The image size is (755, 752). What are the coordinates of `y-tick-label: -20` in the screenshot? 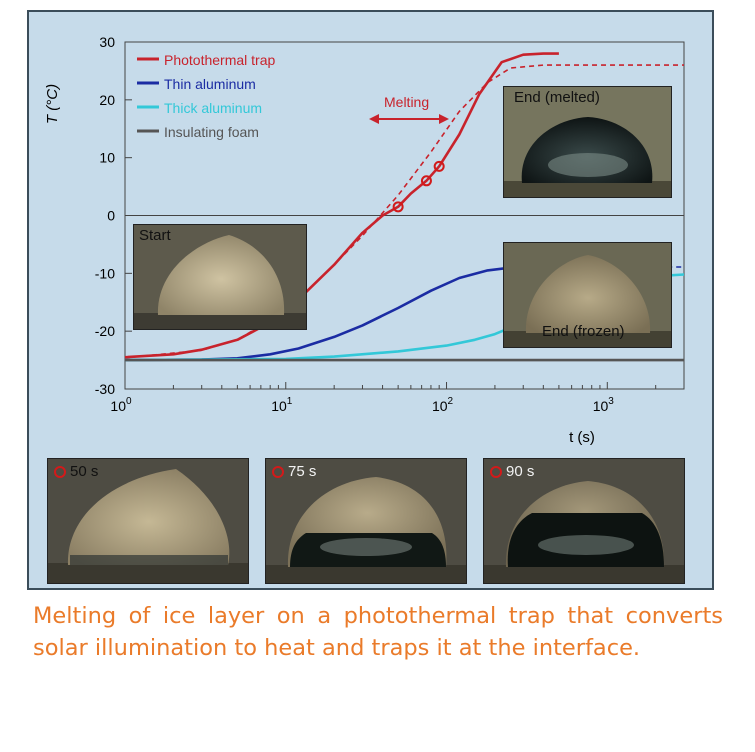 It's located at (105, 331).